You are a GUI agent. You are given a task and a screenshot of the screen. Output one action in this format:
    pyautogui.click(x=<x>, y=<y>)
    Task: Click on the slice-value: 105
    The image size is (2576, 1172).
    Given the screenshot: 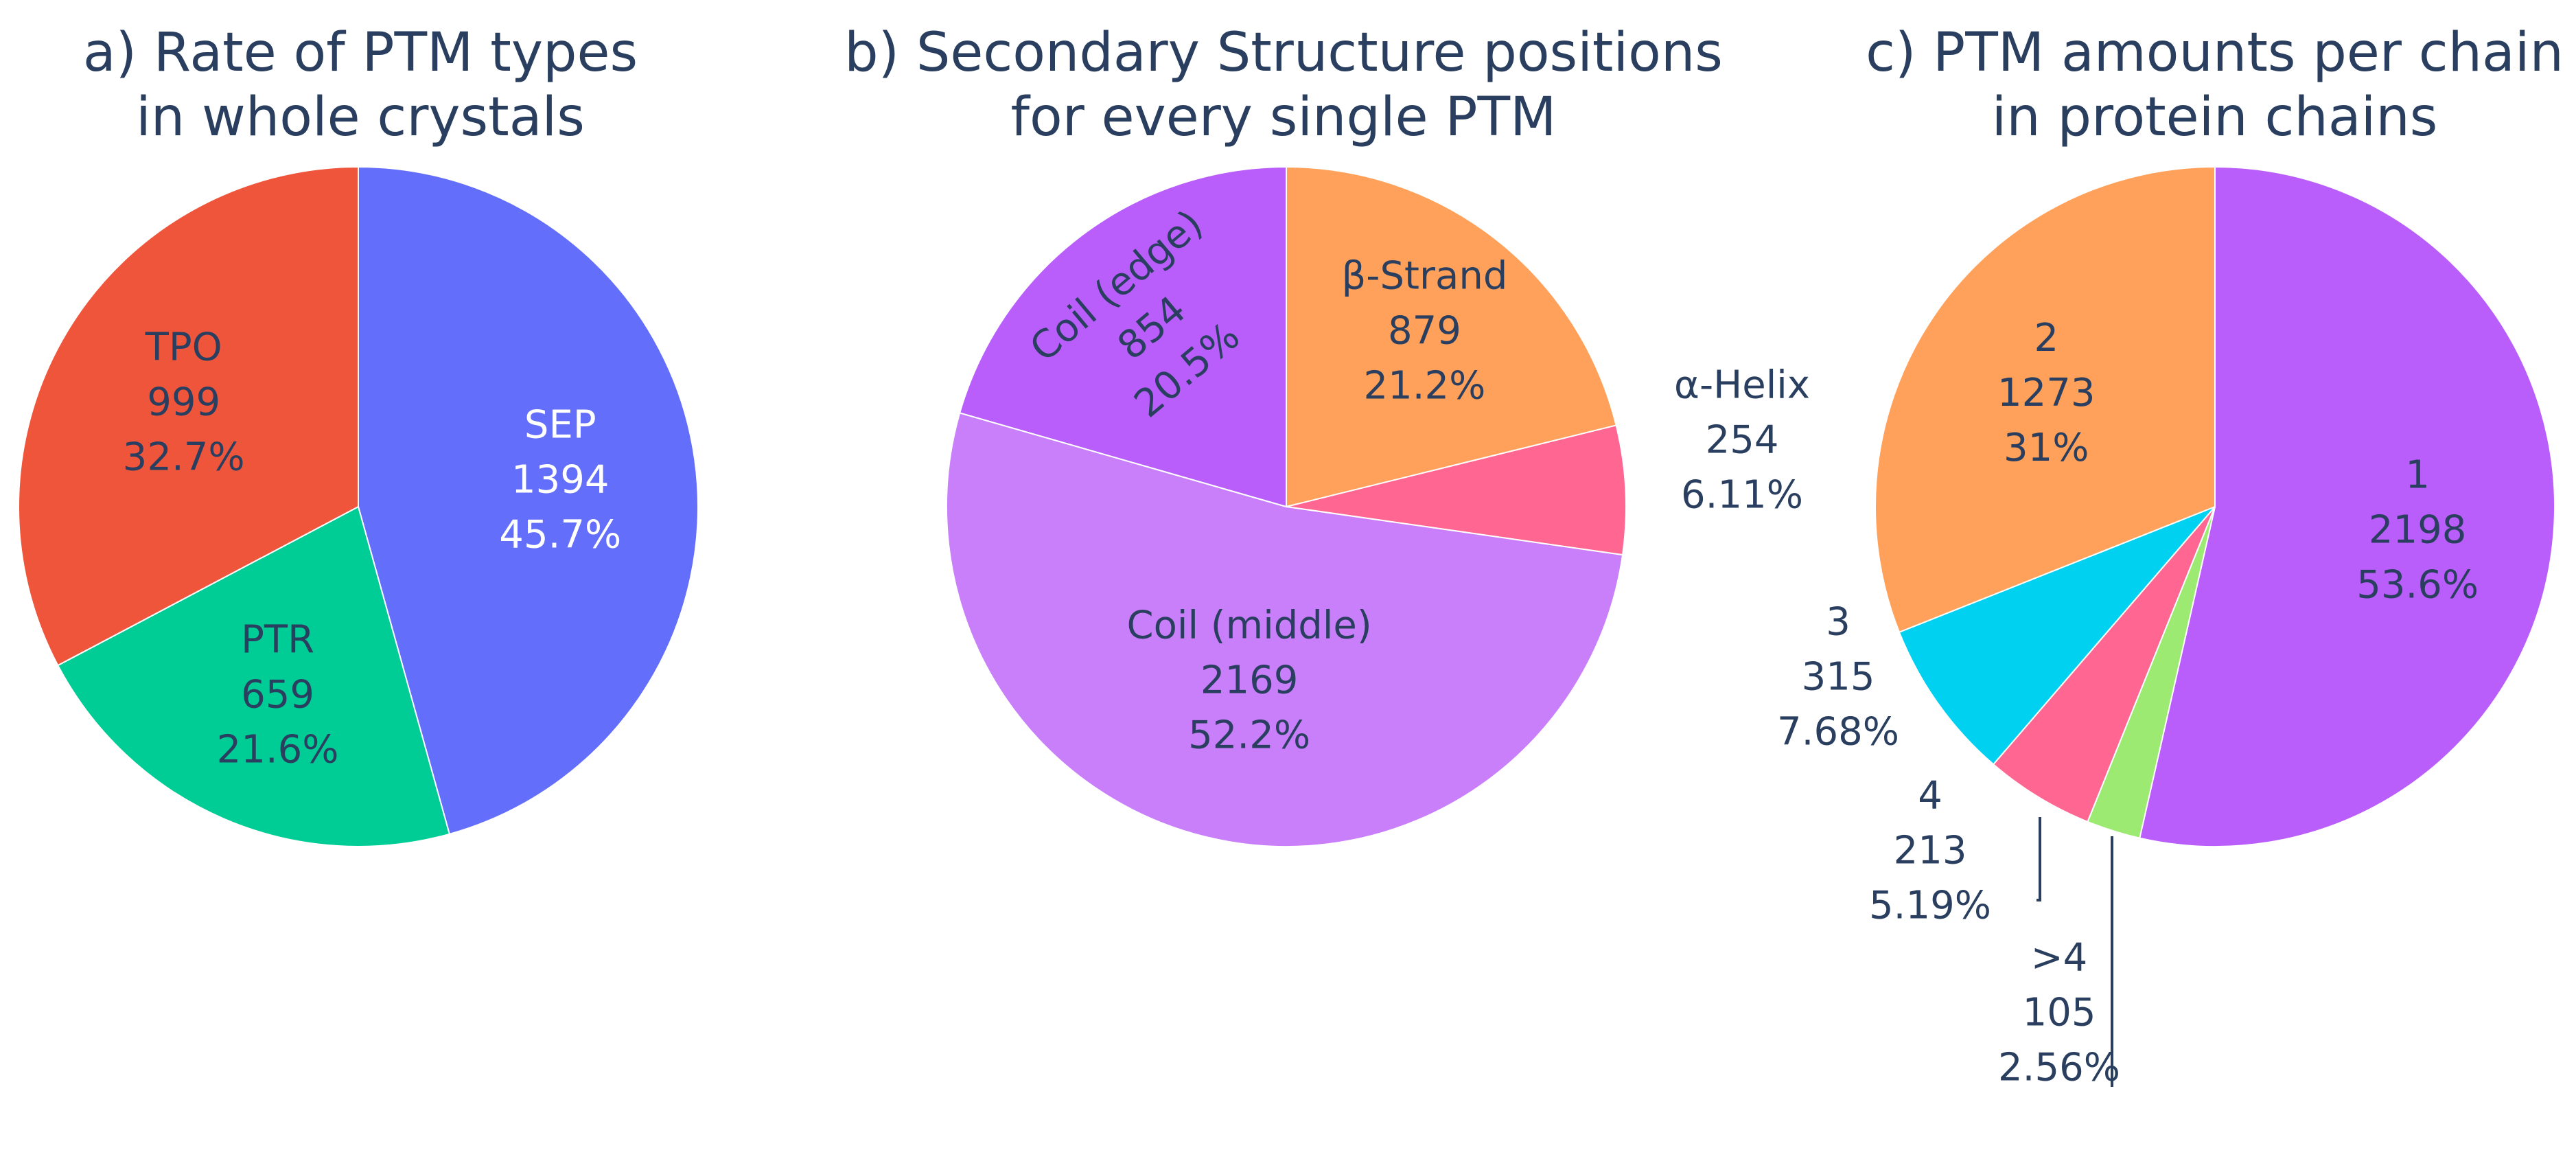 What is the action you would take?
    pyautogui.click(x=2059, y=1013)
    